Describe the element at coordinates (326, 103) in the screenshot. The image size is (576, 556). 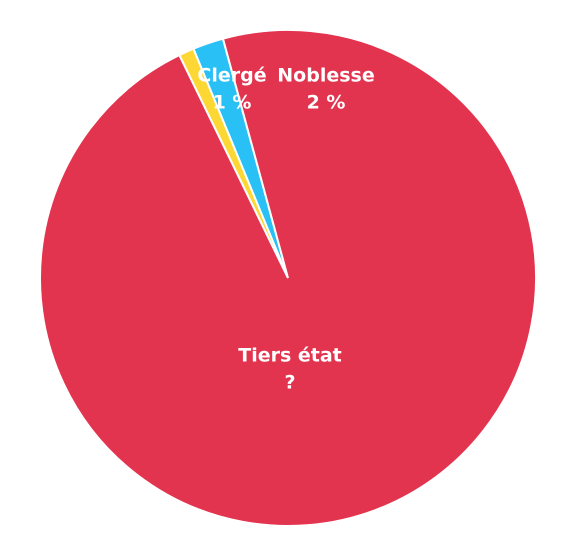
I see `value-label: 2 %` at that location.